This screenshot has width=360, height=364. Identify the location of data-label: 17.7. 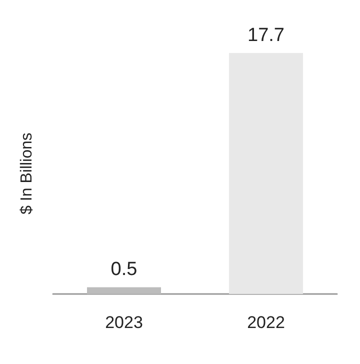
(266, 35).